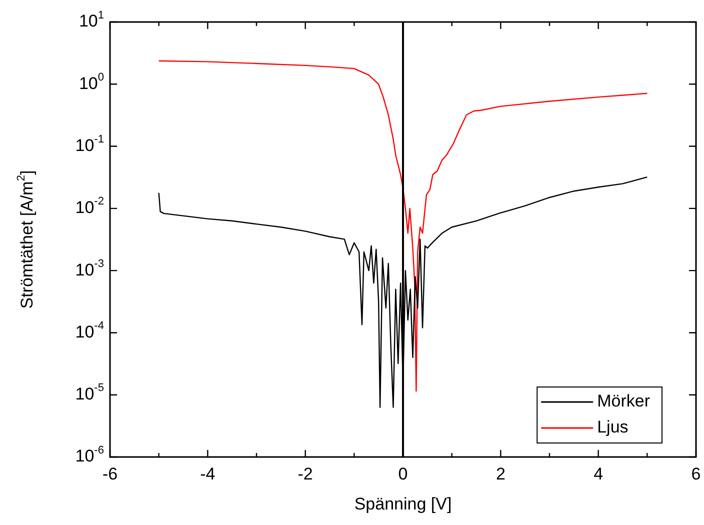  Describe the element at coordinates (501, 474) in the screenshot. I see `x-tick-label: 2` at that location.